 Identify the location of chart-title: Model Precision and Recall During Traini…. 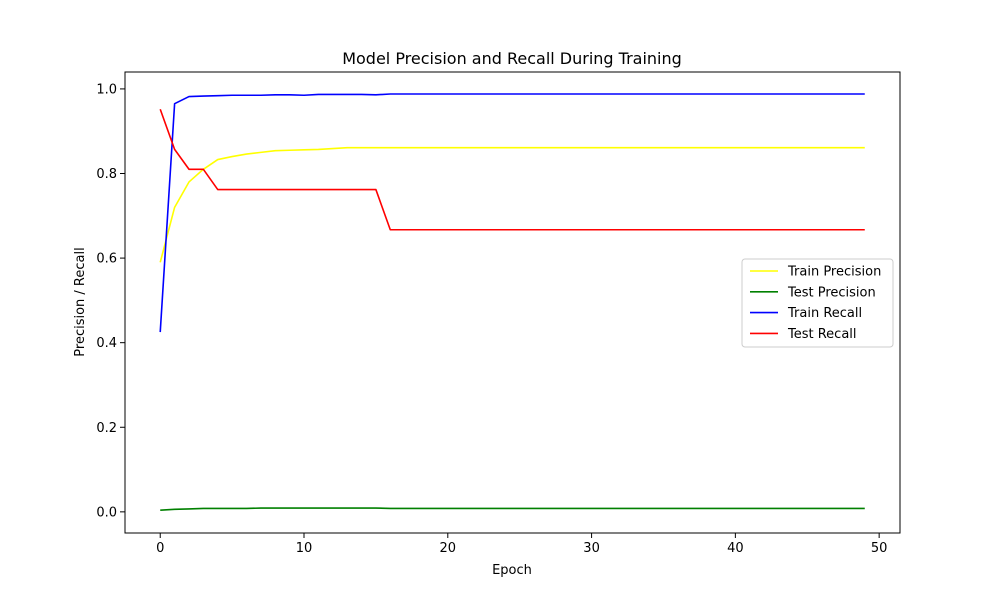
(512, 58).